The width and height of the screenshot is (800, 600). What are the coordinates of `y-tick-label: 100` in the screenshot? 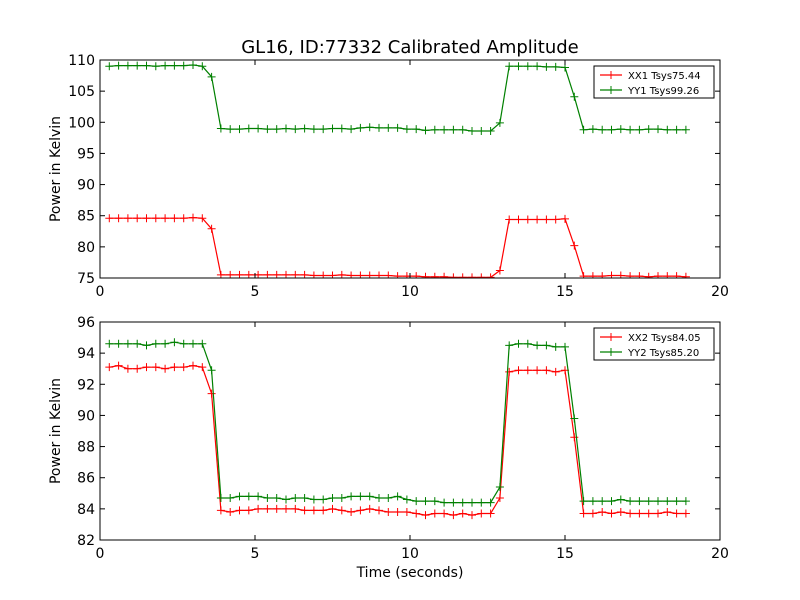 It's located at (81, 123).